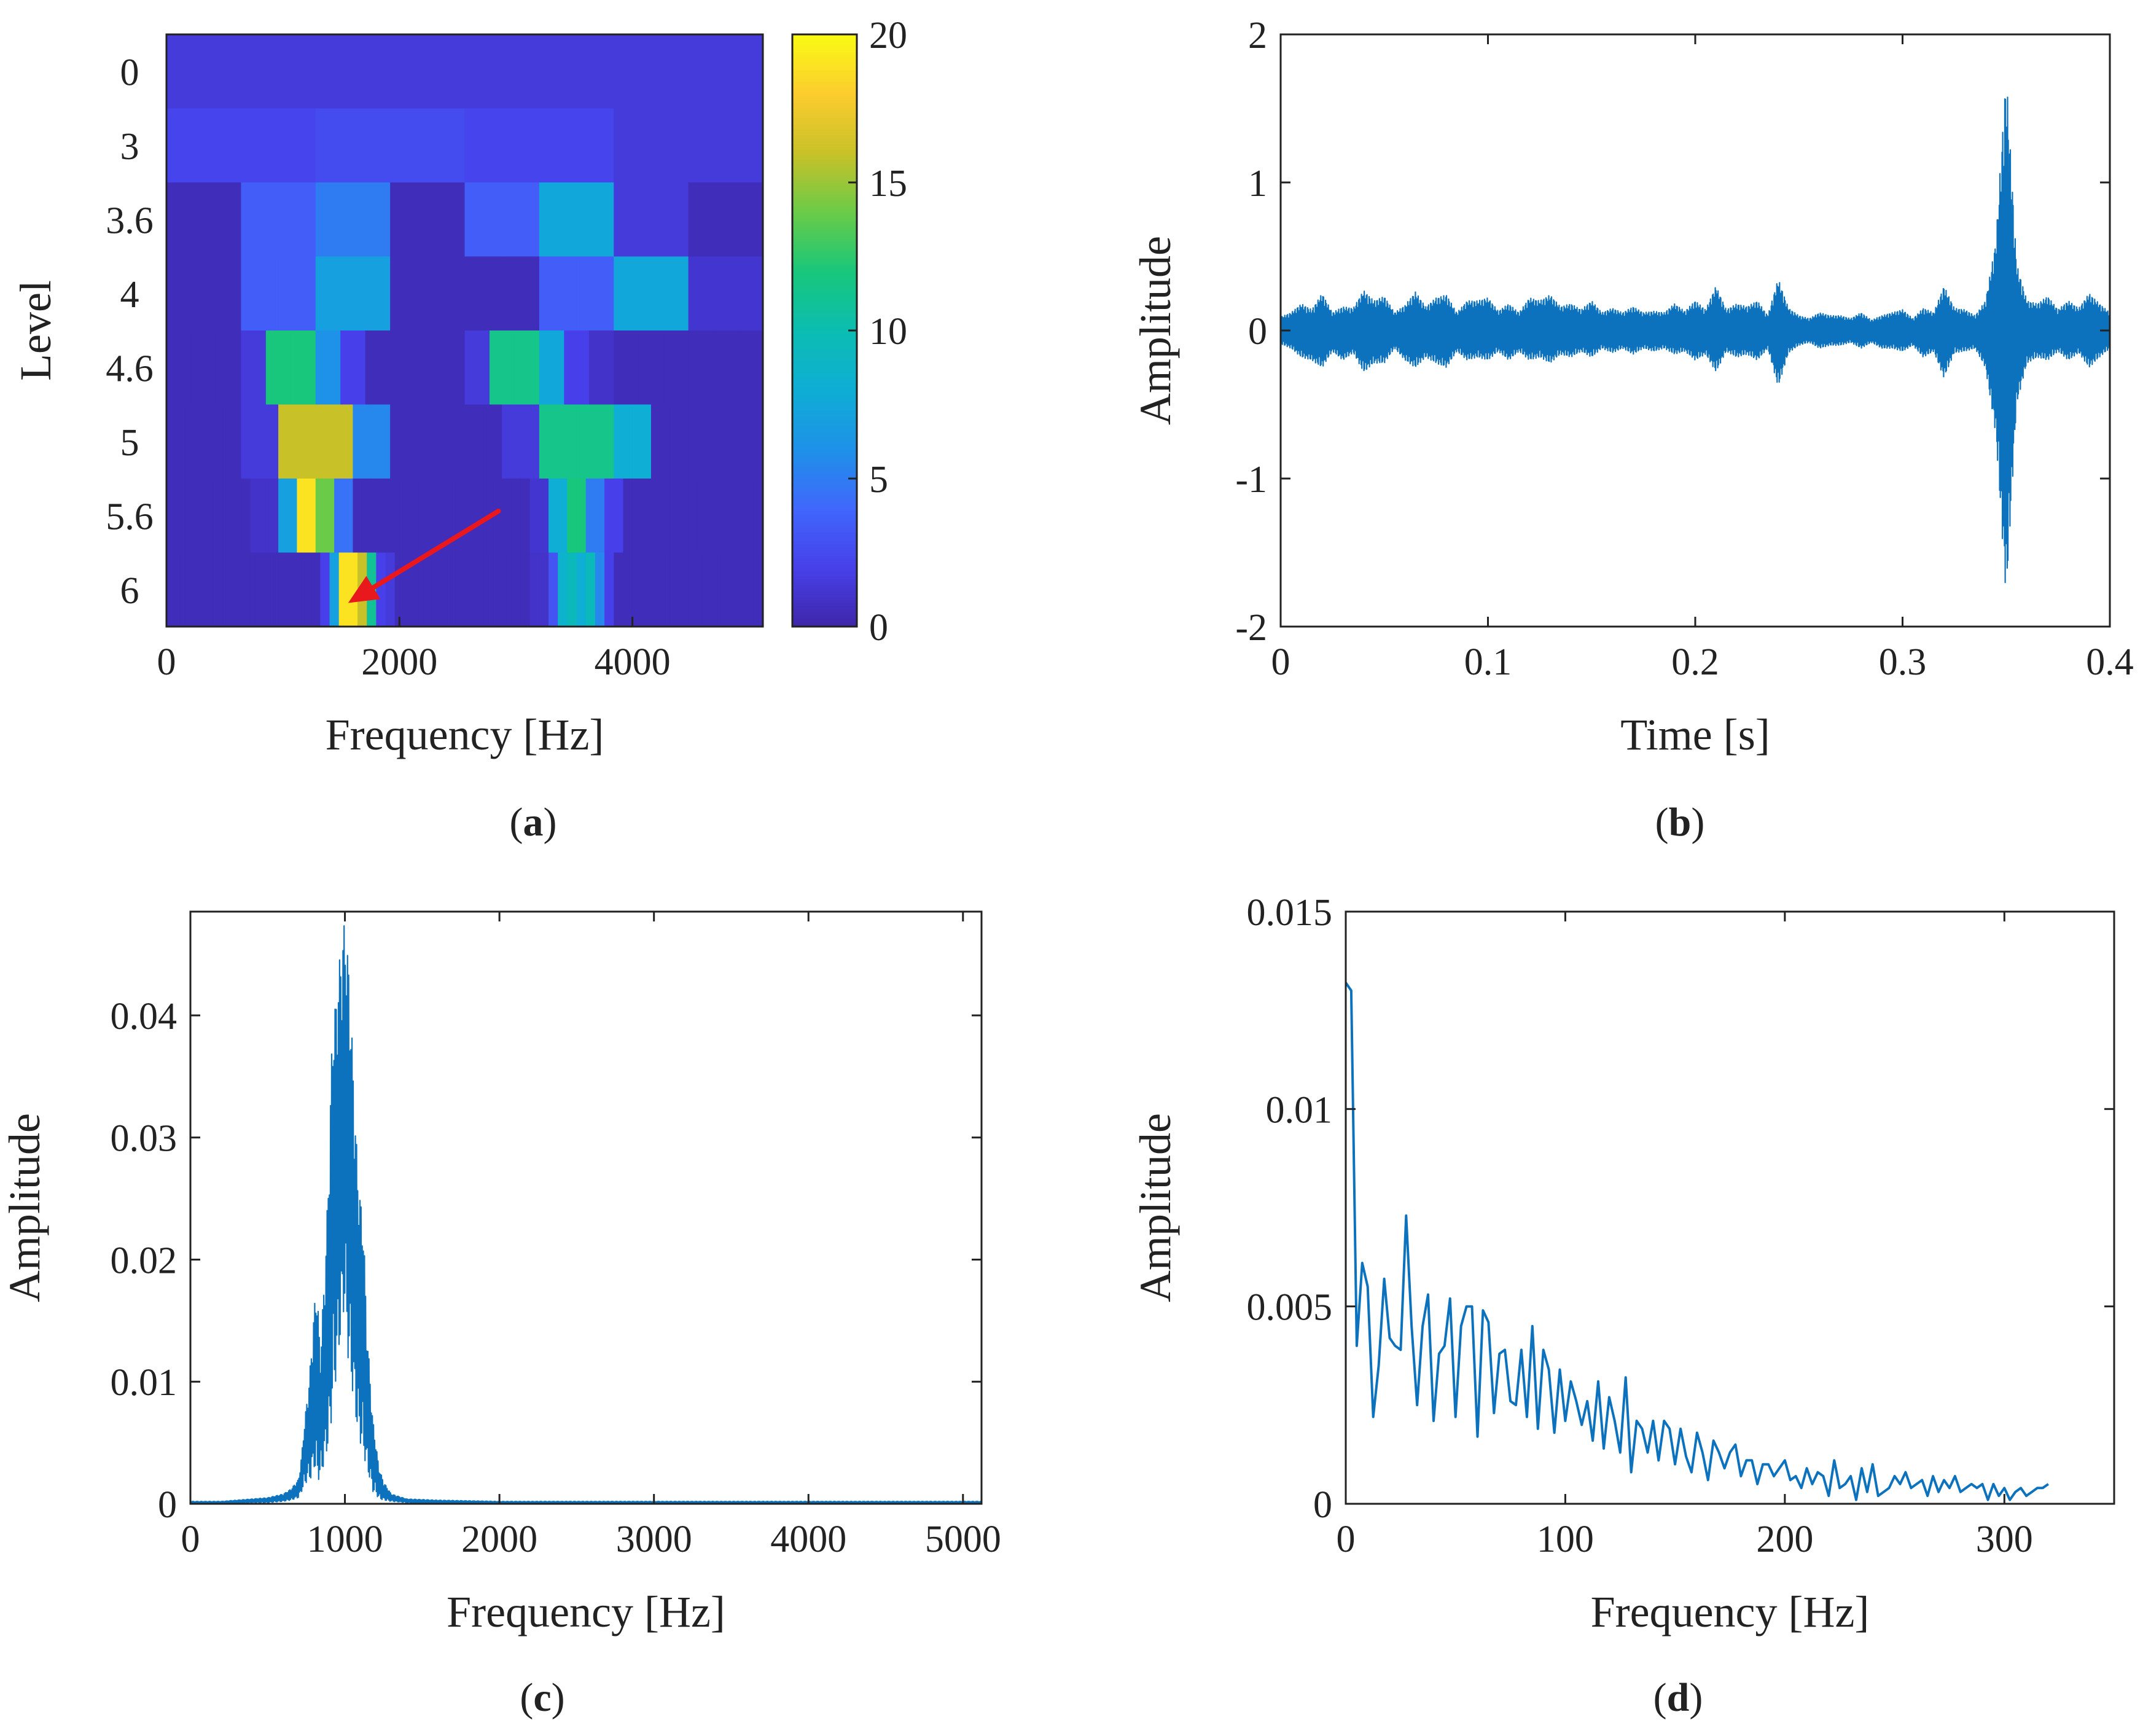 The image size is (2151, 1736). Describe the element at coordinates (633, 662) in the screenshot. I see `x-tick-label: 4000` at that location.